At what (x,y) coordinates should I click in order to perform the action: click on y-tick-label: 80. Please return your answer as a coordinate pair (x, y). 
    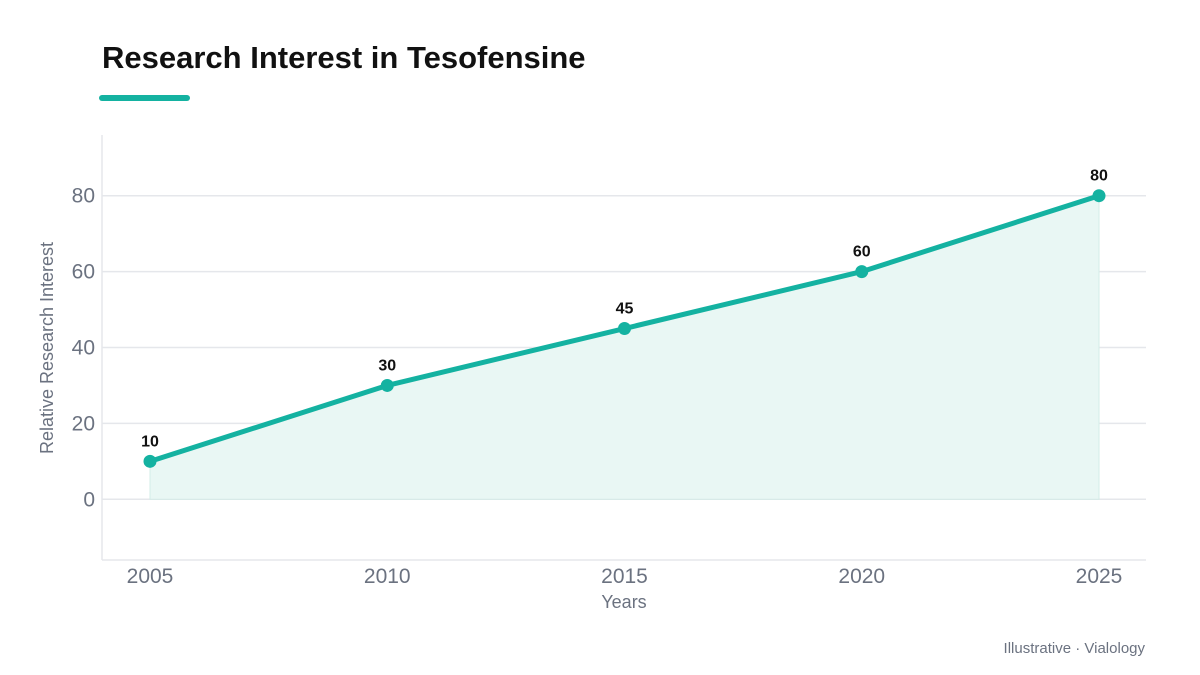
    Looking at the image, I should click on (83, 196).